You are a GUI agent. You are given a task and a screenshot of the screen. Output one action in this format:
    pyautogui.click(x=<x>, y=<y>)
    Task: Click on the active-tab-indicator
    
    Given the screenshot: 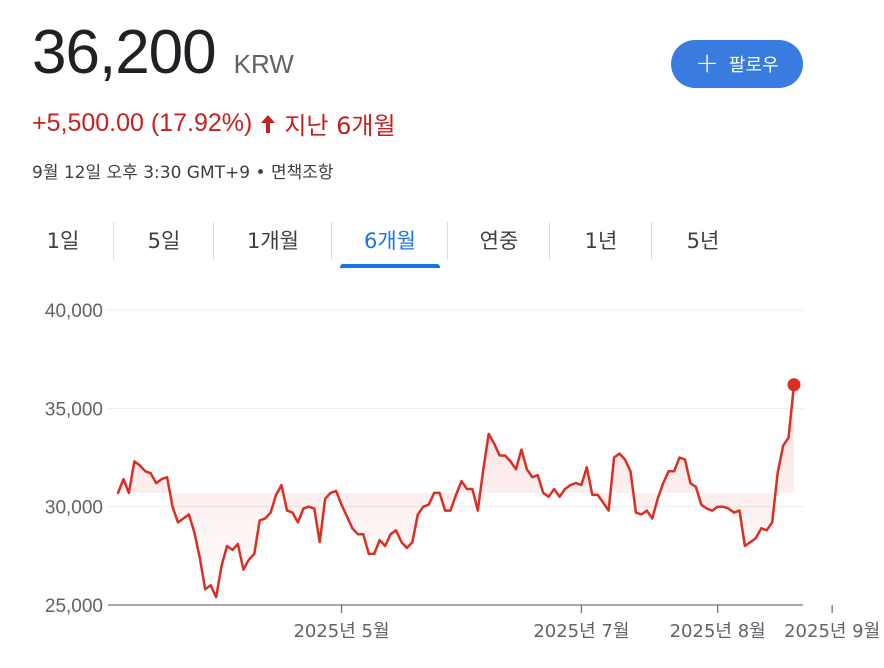 What is the action you would take?
    pyautogui.click(x=390, y=266)
    